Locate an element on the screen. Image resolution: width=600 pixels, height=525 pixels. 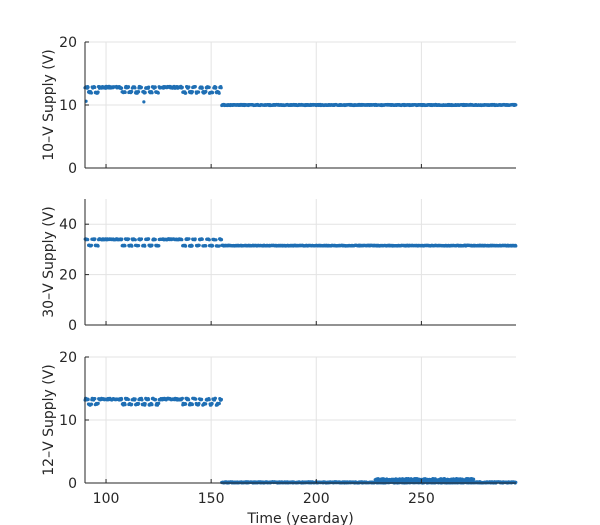
y-tick-label: 40 is located at coordinates (68, 225).